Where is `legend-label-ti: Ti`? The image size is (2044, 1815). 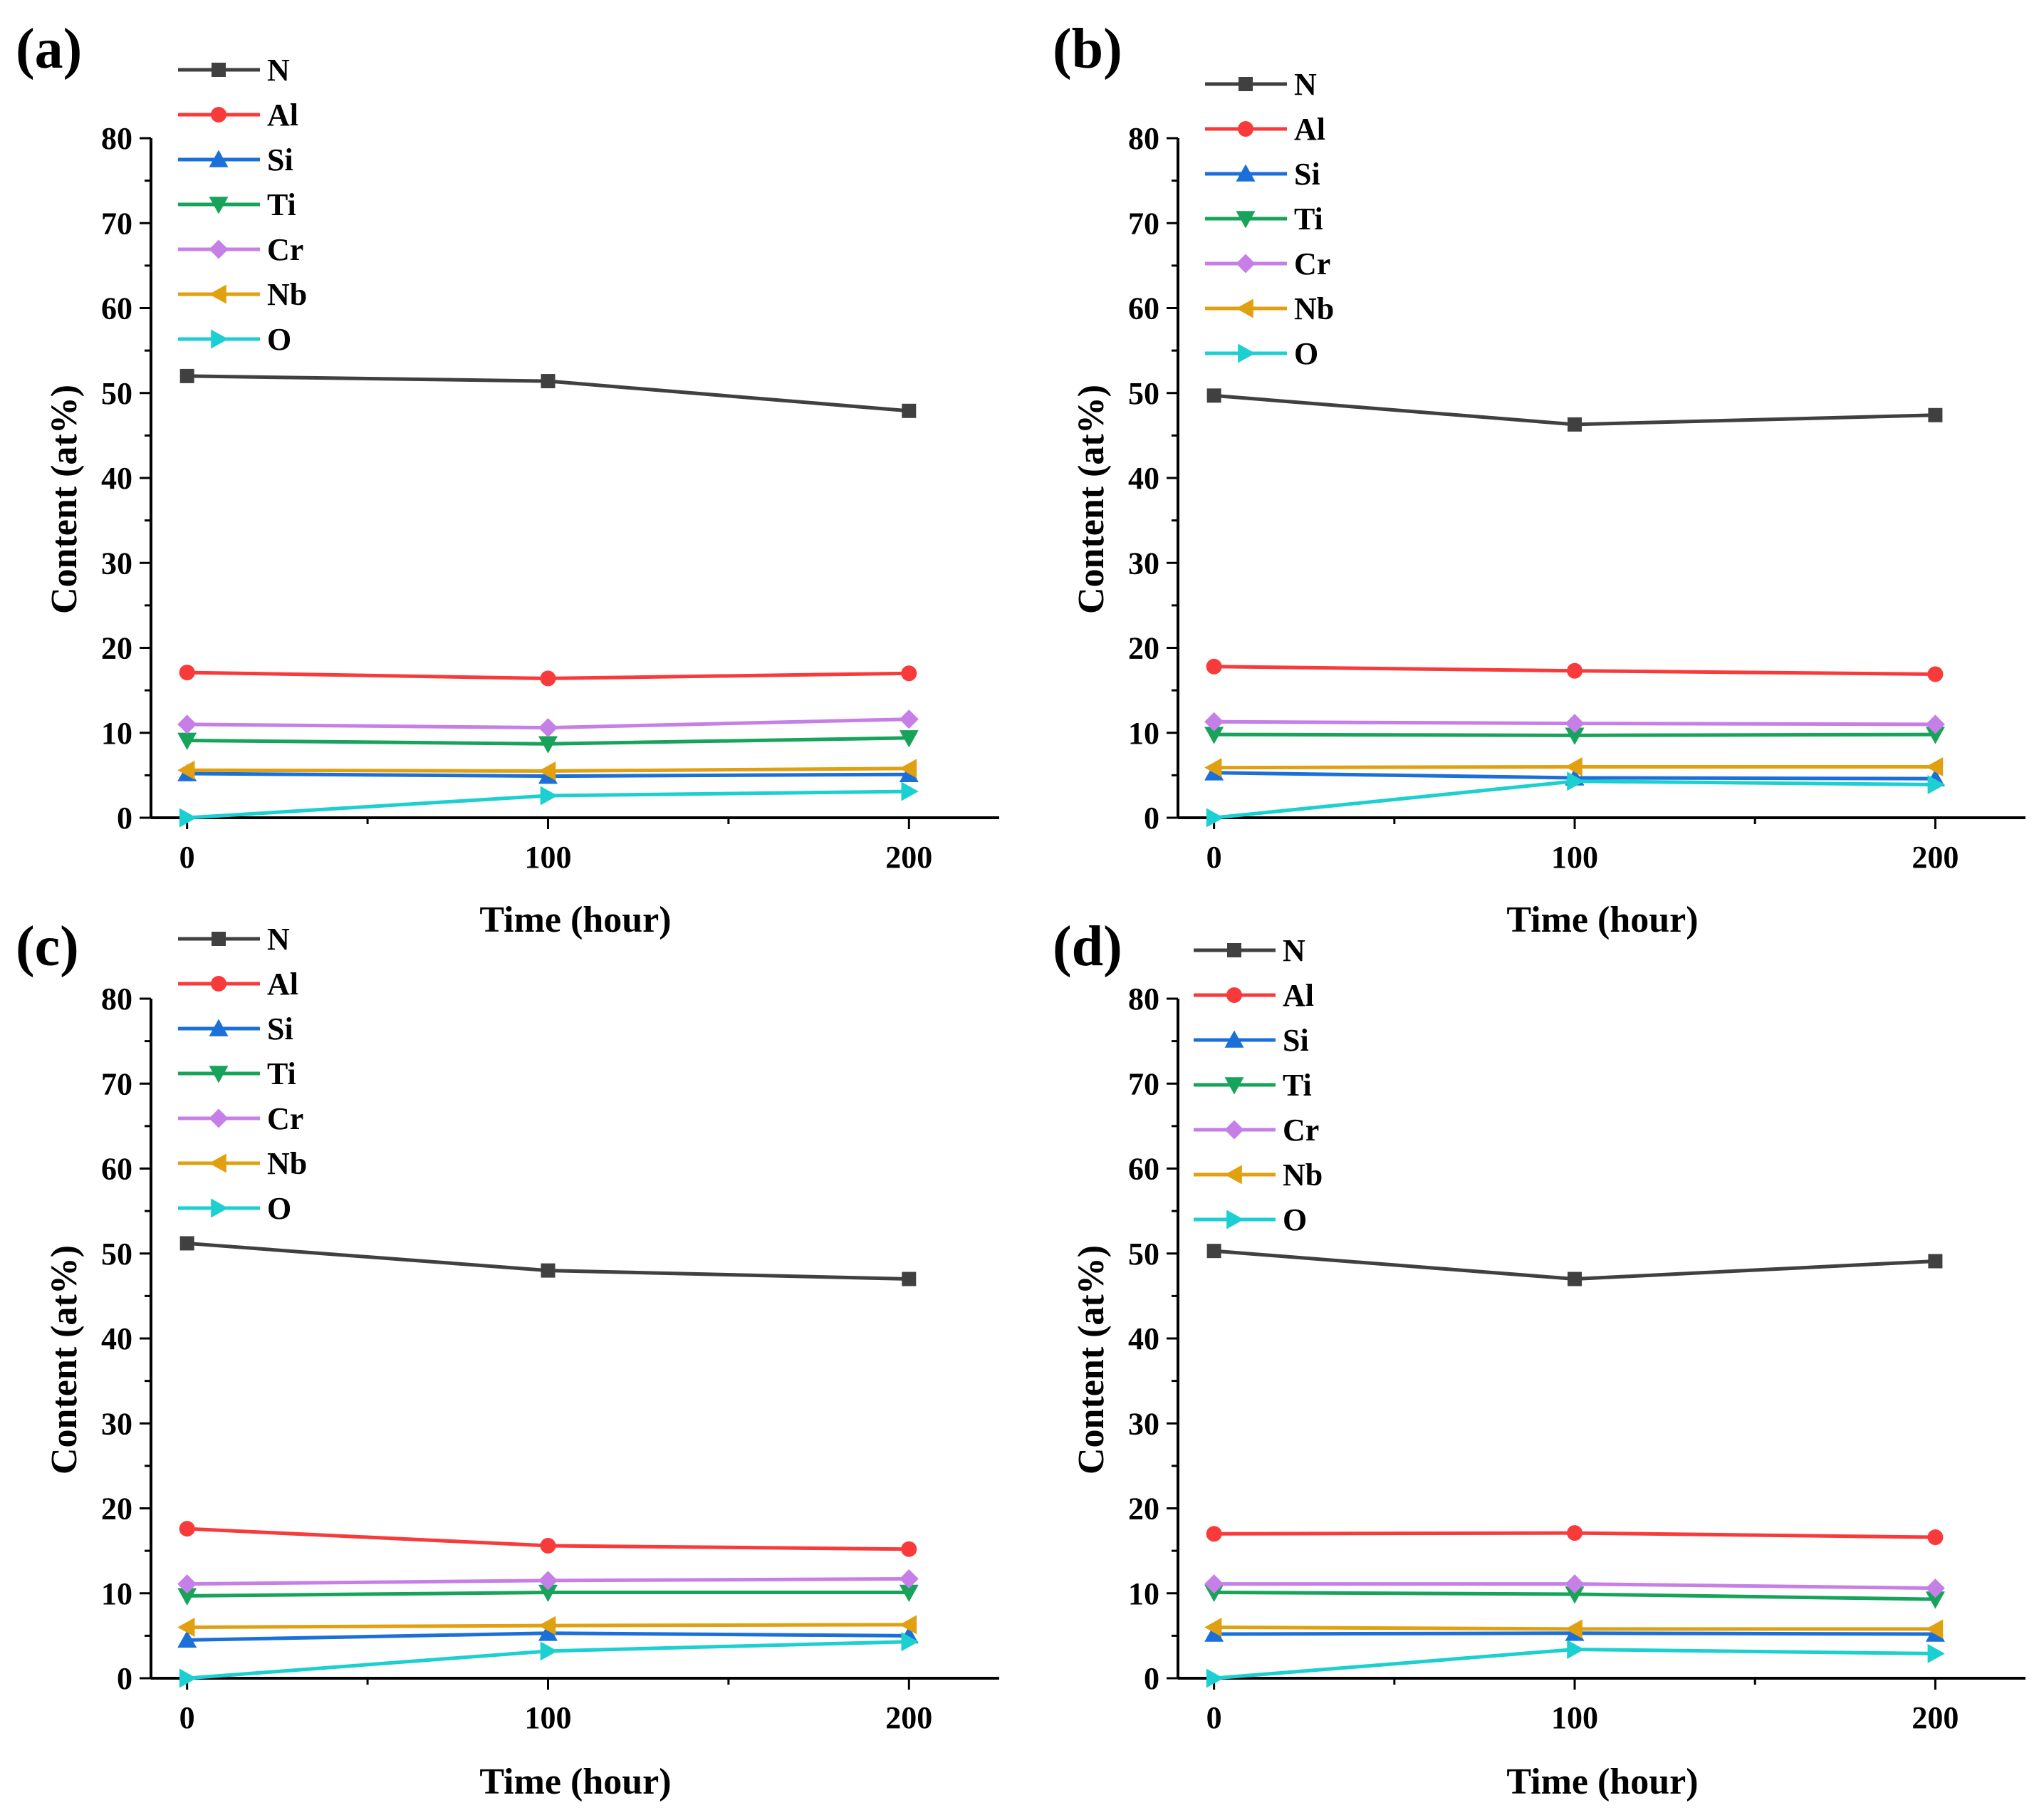 legend-label-ti: Ti is located at coordinates (1297, 1085).